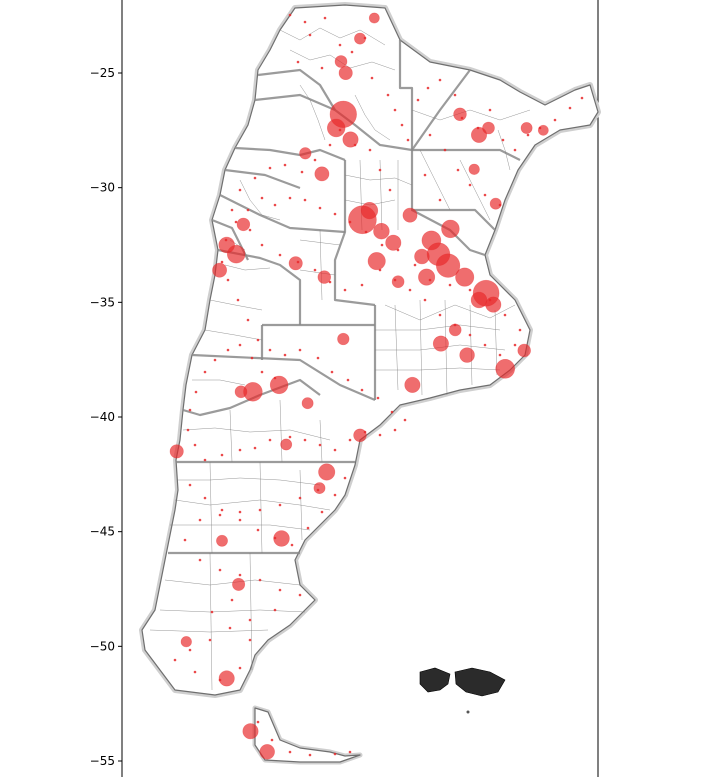 This screenshot has width=720, height=777. I want to click on y-axis: −25 −30 −35 −40 −45 −50 −55, so click(106, 417).